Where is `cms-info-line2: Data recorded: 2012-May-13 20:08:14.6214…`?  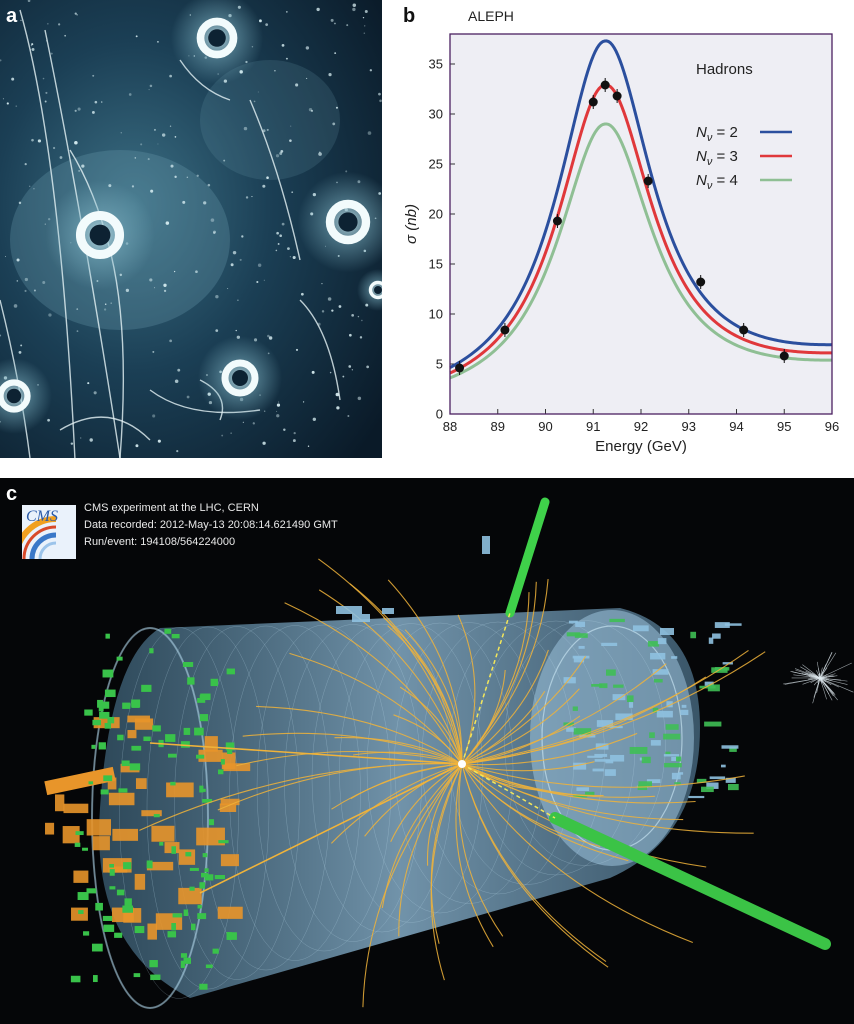
cms-info-line2: Data recorded: 2012-May-13 20:08:14.6214… is located at coordinates (211, 525).